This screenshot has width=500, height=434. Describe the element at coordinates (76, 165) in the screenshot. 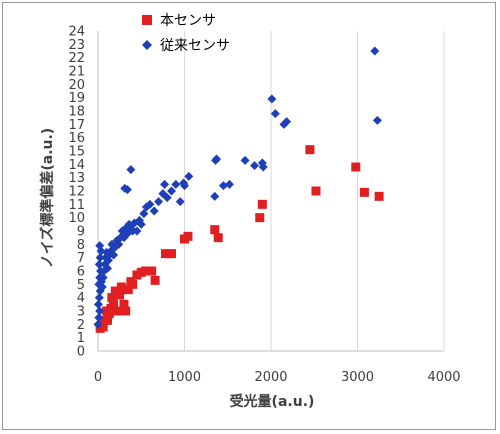

I see `y-tick-label-14: 14` at that location.